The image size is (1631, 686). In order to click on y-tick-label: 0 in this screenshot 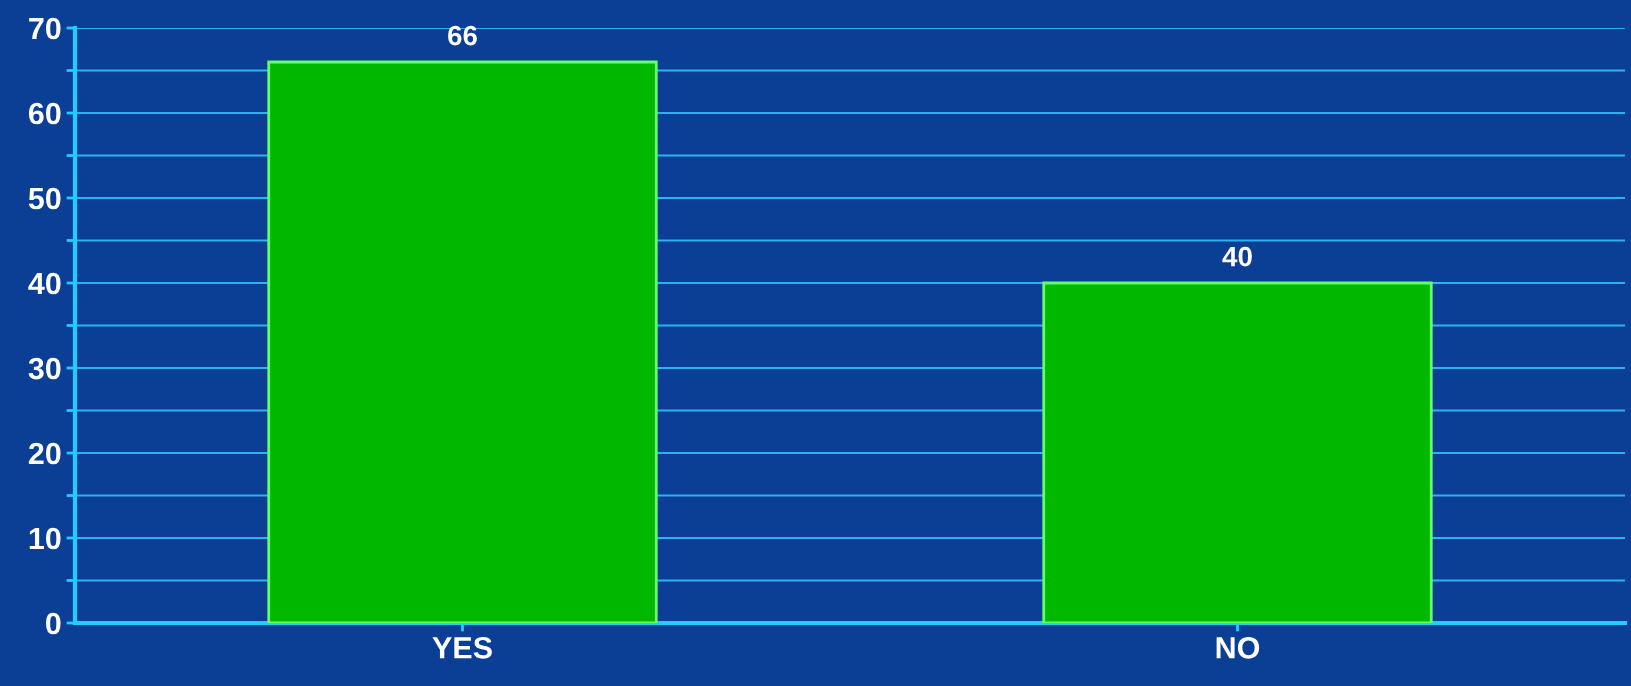, I will do `click(53, 623)`.